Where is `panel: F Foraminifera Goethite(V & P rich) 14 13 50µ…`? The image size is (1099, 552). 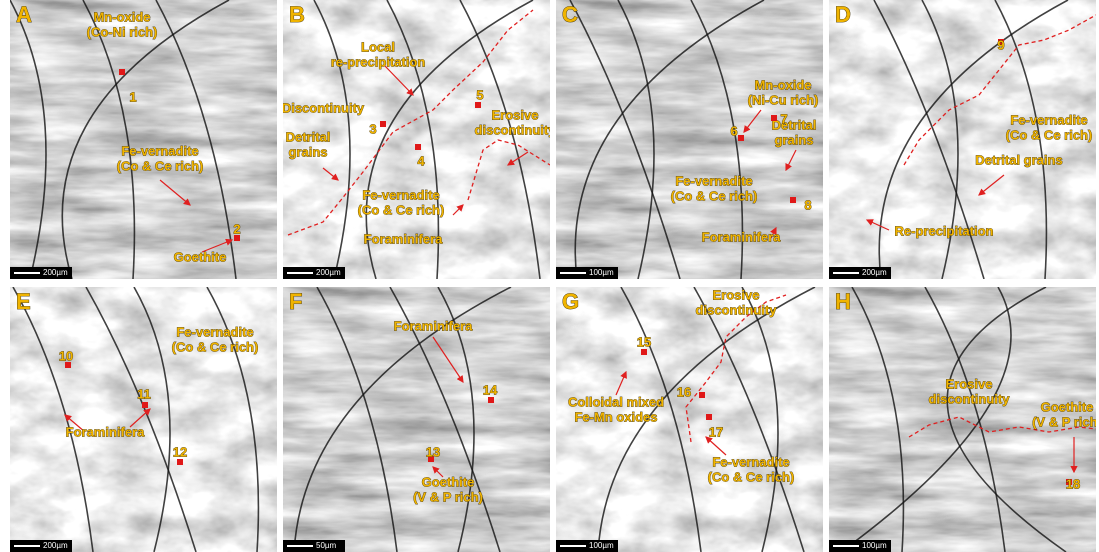 panel: F Foraminifera Goethite(V & P rich) 14 13 50µ… is located at coordinates (416, 419).